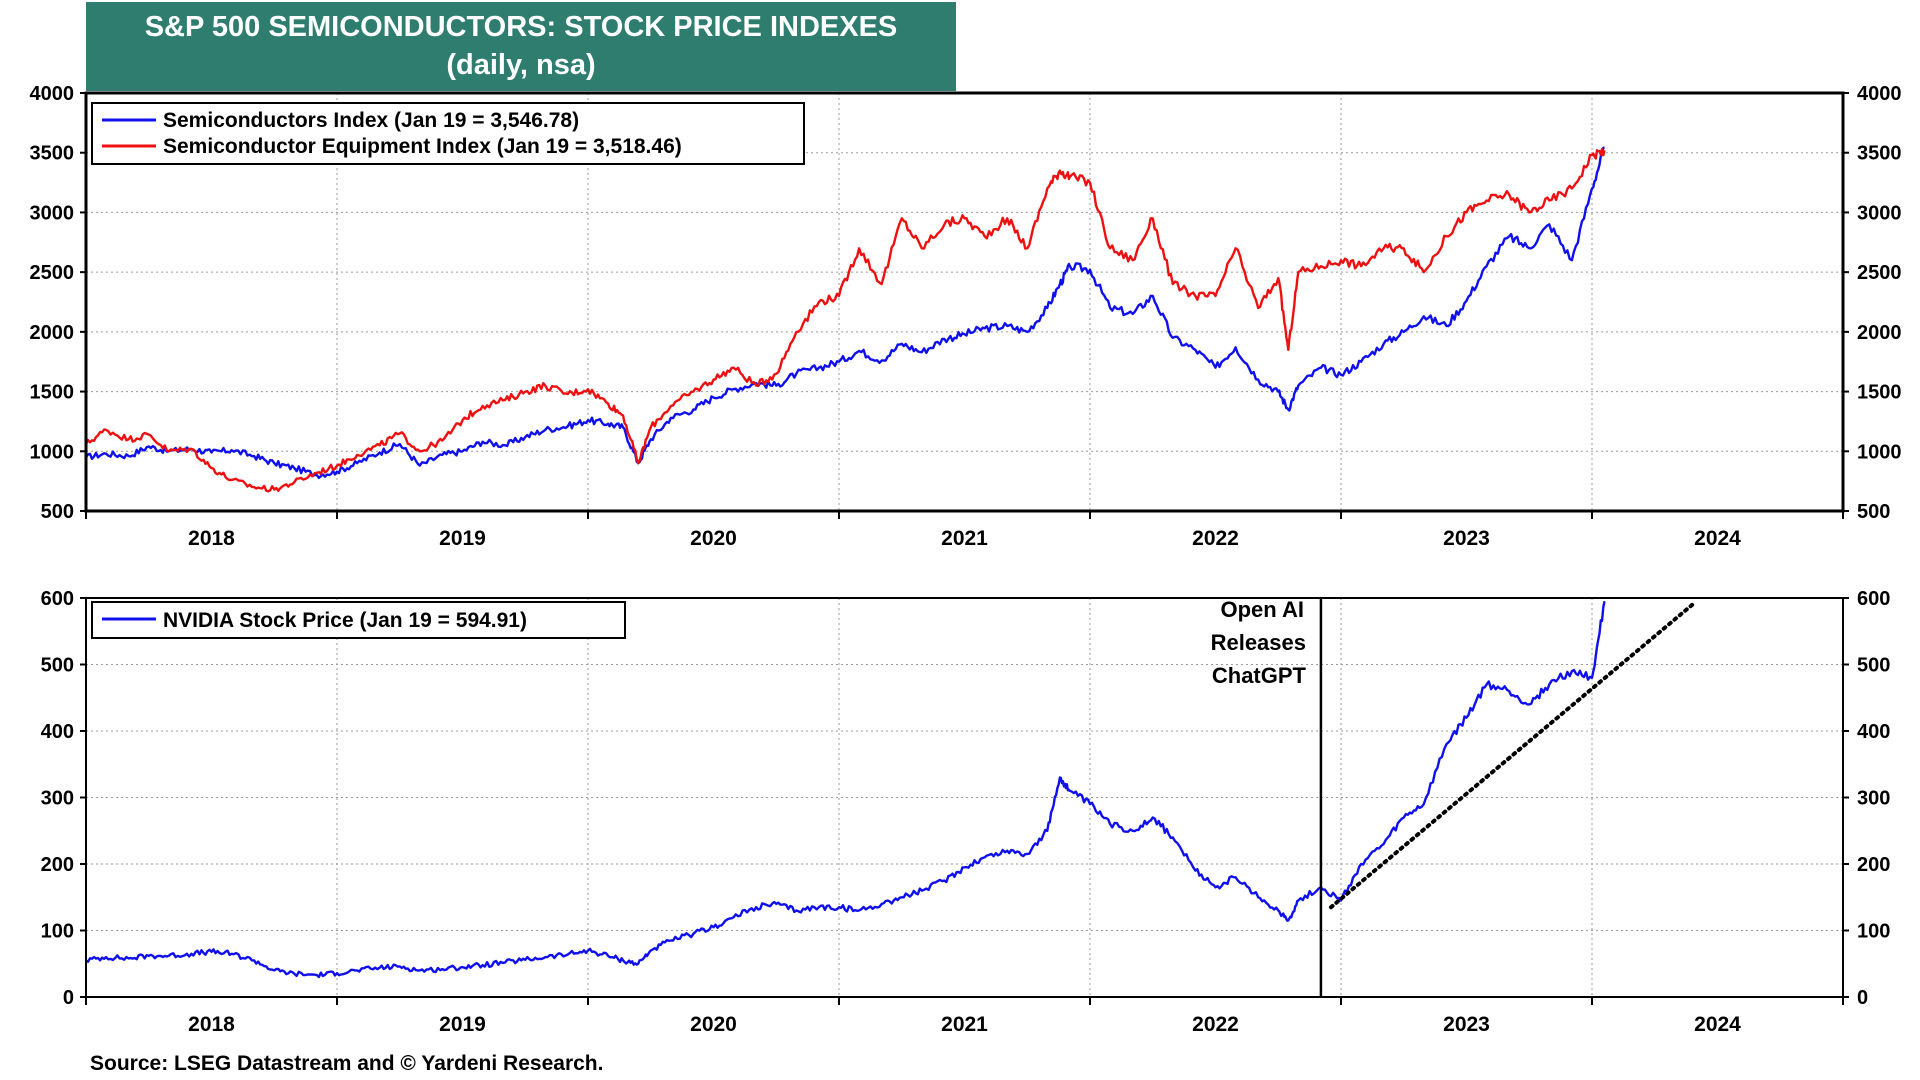 The height and width of the screenshot is (1080, 1920). What do you see at coordinates (1879, 452) in the screenshot?
I see `y-tick-label-right: 1000` at bounding box center [1879, 452].